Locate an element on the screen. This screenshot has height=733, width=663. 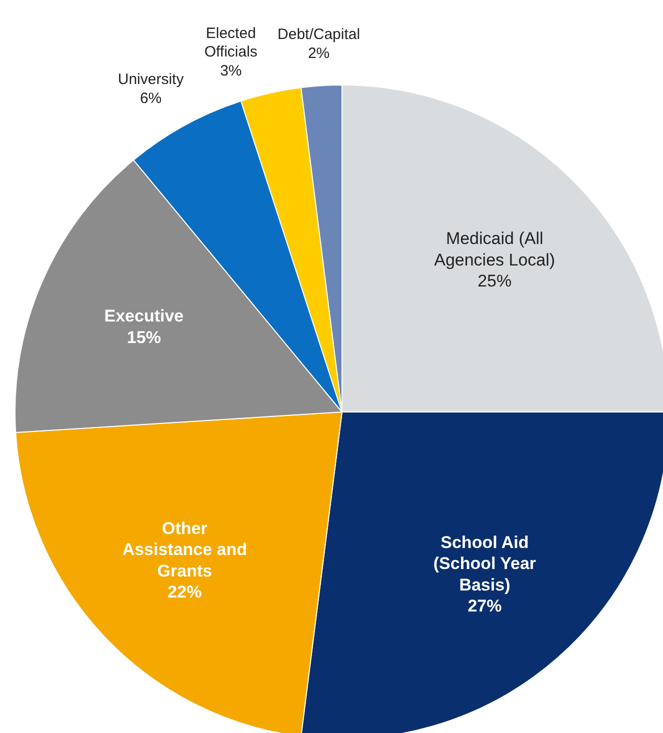
data-label: 27% is located at coordinates (485, 606).